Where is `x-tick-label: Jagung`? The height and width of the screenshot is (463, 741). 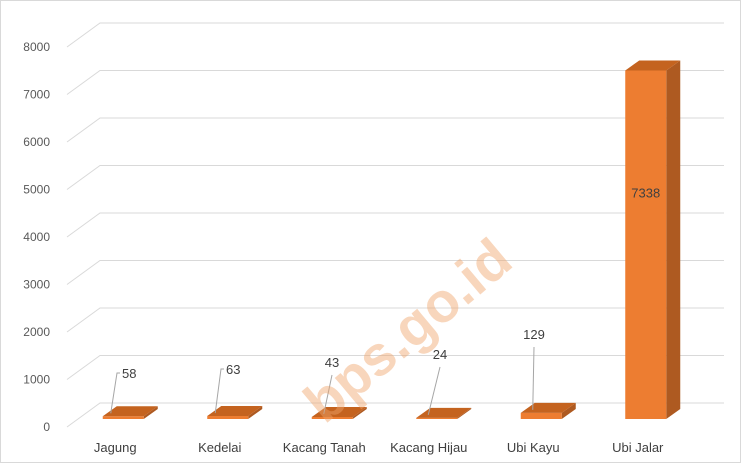 x-tick-label: Jagung is located at coordinates (115, 447).